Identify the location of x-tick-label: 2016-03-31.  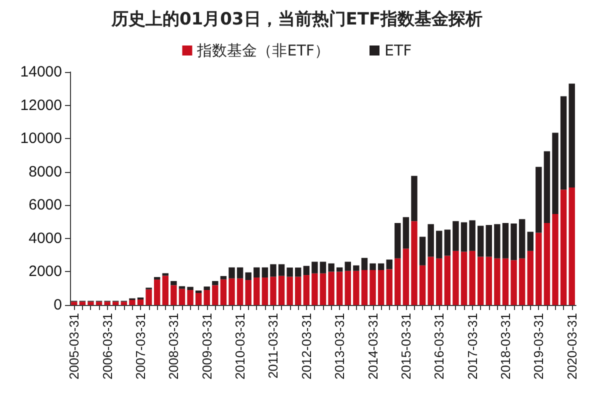
(439, 346).